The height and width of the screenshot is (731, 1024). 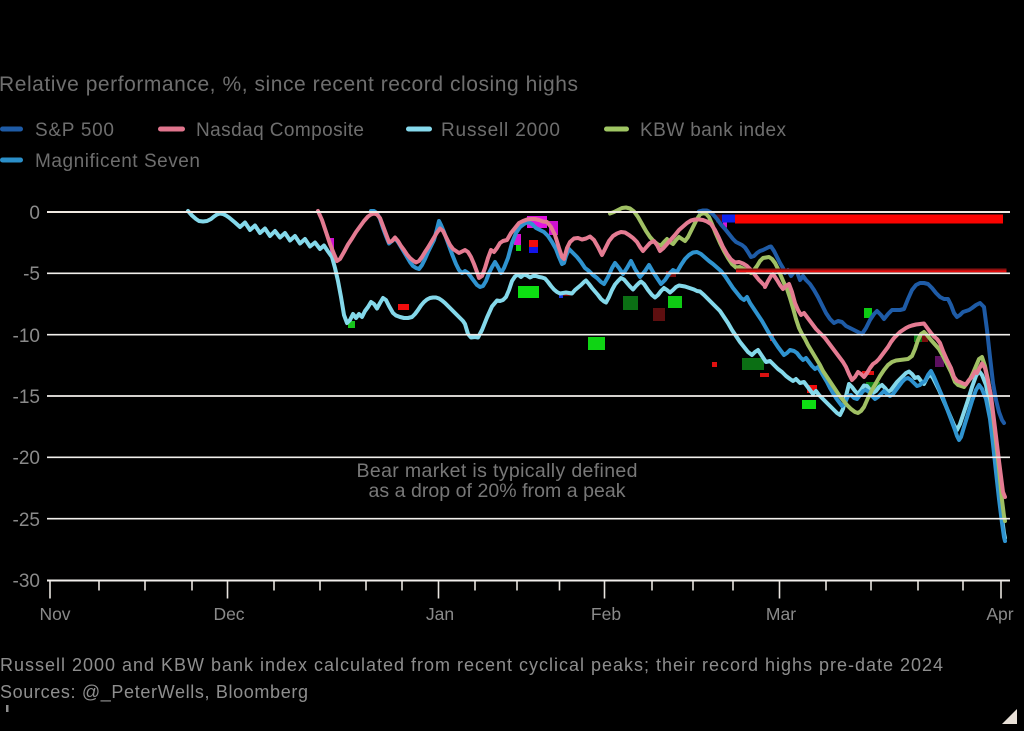 What do you see at coordinates (500, 130) in the screenshot?
I see `svg-text: Russell 2000` at bounding box center [500, 130].